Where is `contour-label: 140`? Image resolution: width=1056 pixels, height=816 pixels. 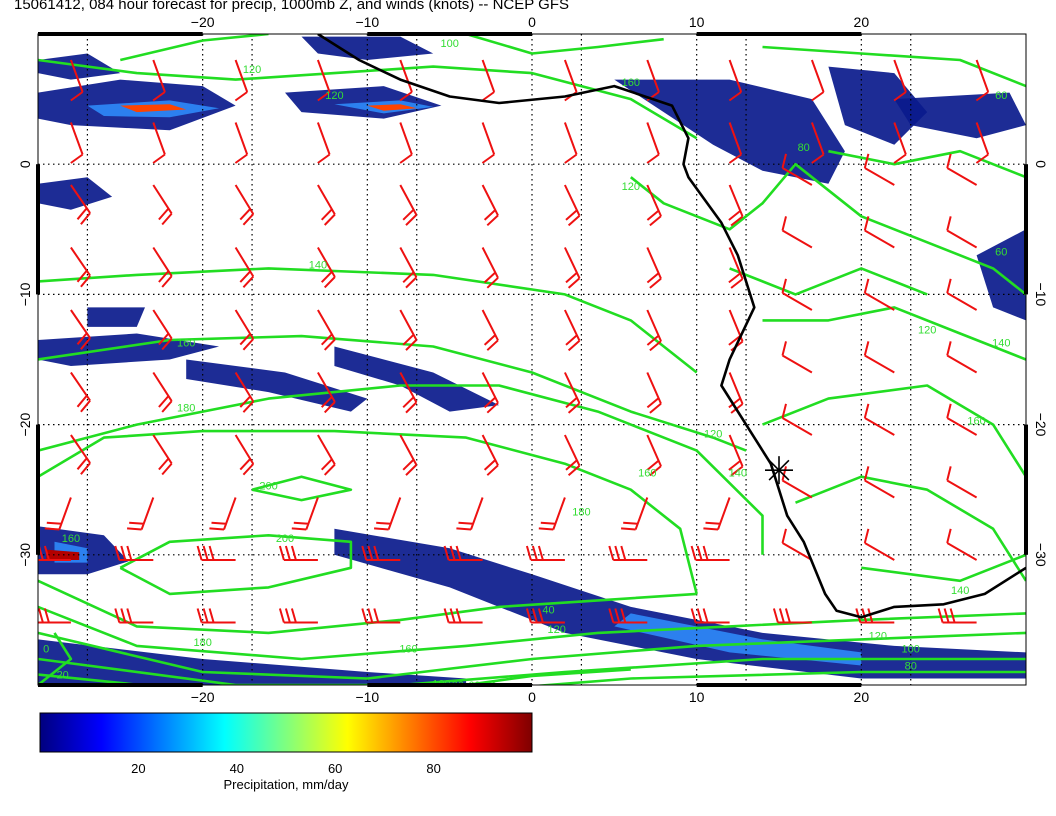 contour-label: 140 is located at coordinates (960, 591).